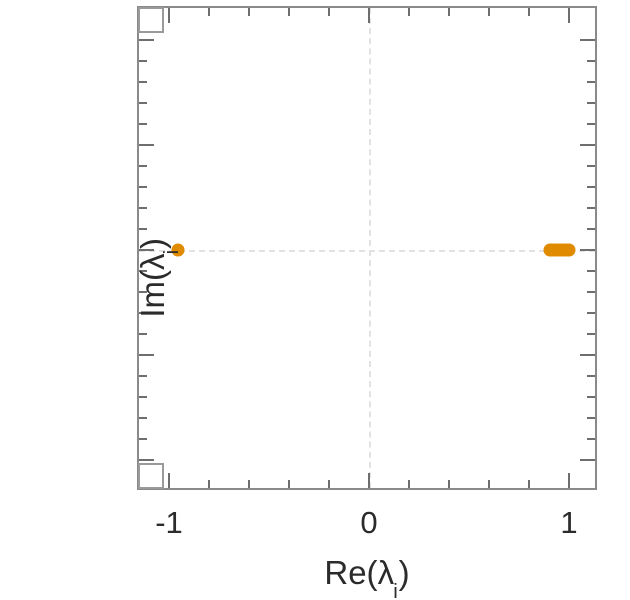  Describe the element at coordinates (153, 294) in the screenshot. I see `y-axis-title-prefix: Im(` at that location.